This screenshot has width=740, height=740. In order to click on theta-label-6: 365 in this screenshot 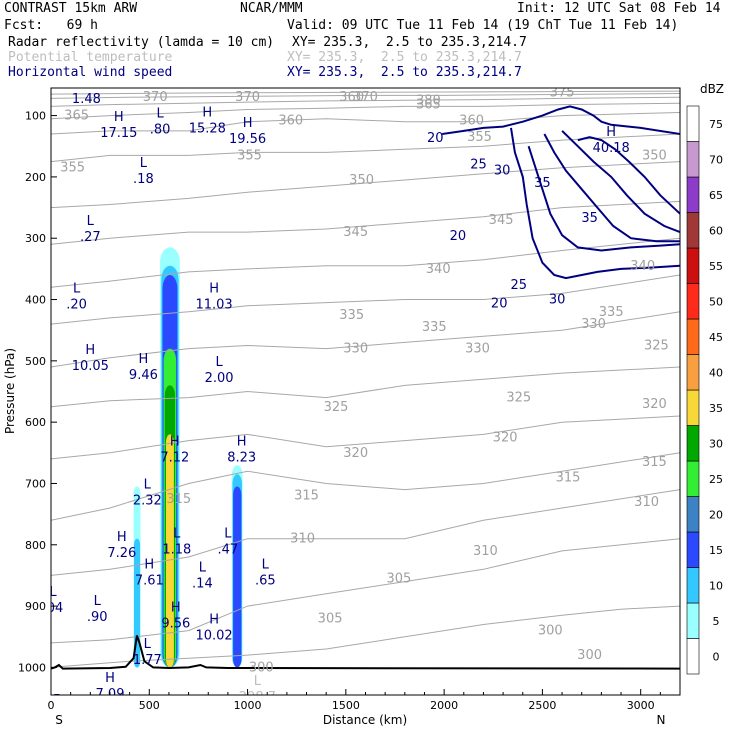, I will do `click(428, 105)`.